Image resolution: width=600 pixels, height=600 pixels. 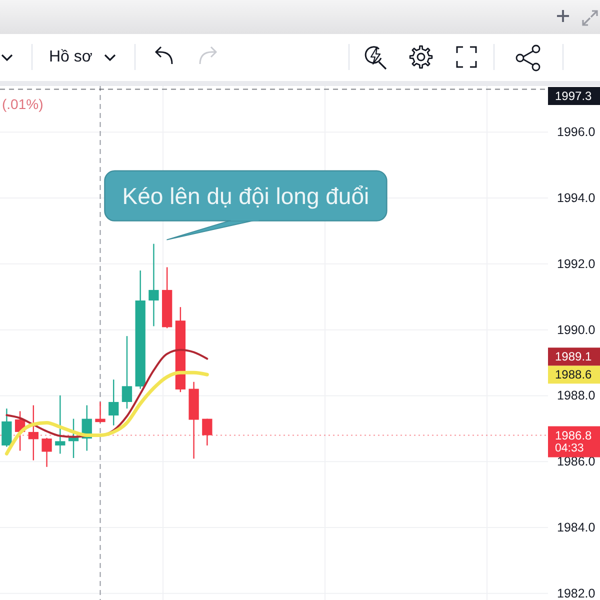 I want to click on text: 04:33, so click(x=569, y=448).